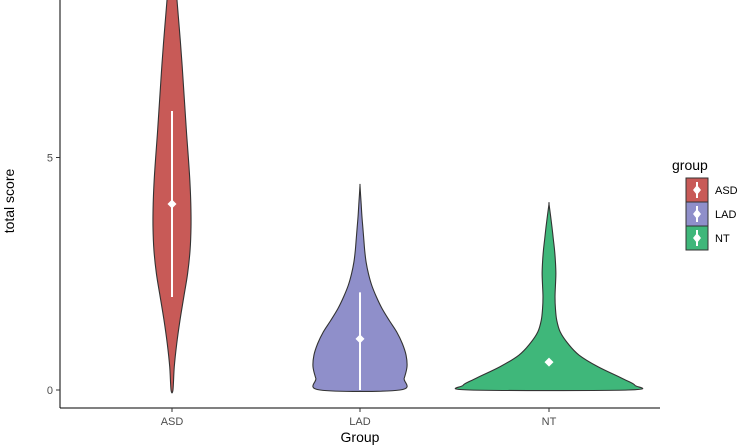 The image size is (744, 447). Describe the element at coordinates (549, 296) in the screenshot. I see `violin-nt` at that location.